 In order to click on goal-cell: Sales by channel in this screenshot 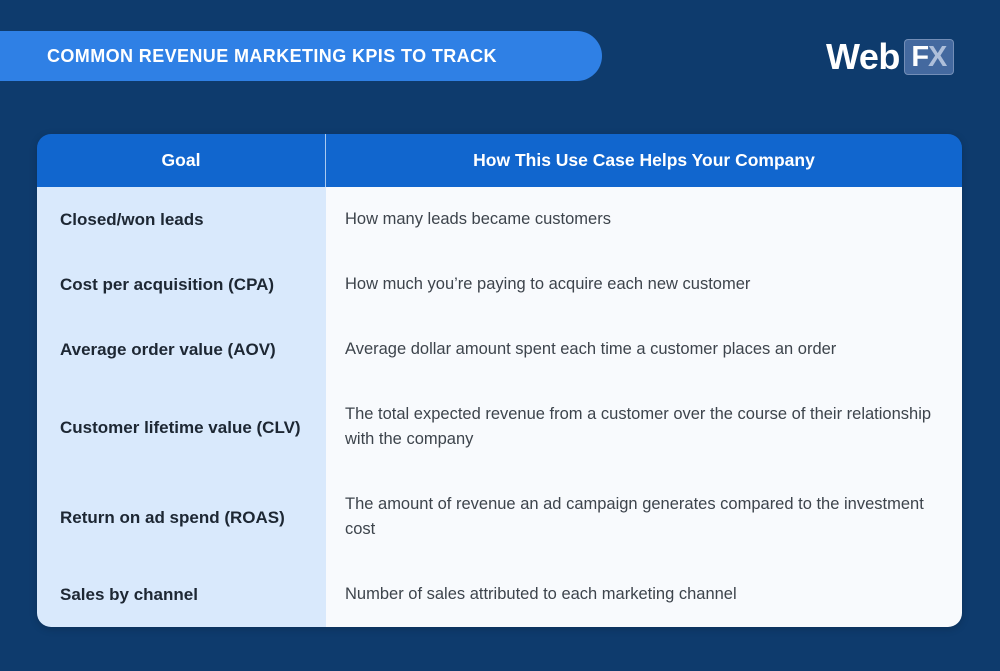, I will do `click(181, 594)`.